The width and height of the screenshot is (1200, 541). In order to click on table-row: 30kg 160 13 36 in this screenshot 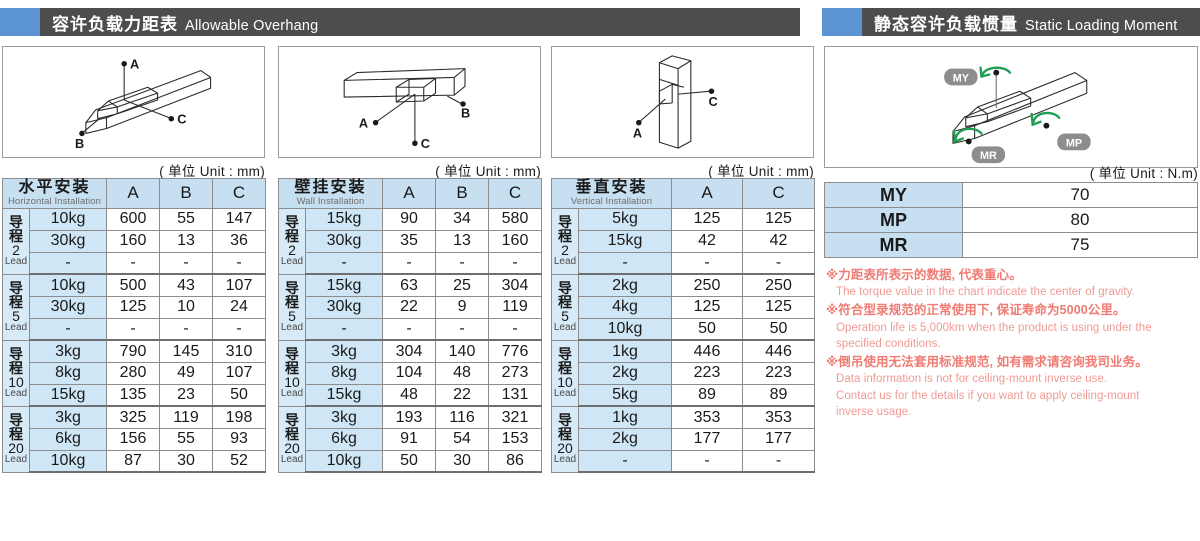, I will do `click(134, 241)`.